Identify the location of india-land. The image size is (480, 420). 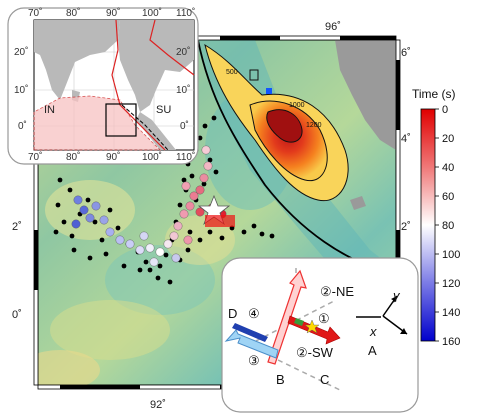
(77, 60).